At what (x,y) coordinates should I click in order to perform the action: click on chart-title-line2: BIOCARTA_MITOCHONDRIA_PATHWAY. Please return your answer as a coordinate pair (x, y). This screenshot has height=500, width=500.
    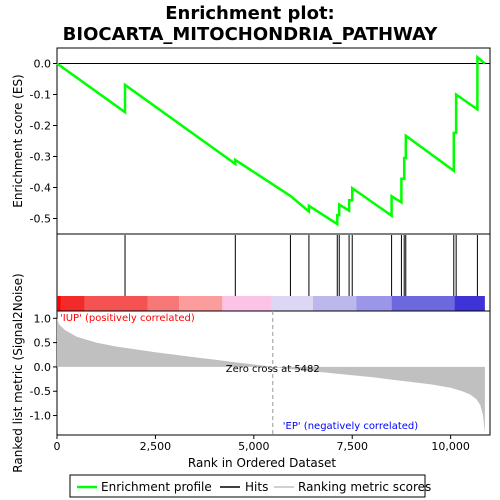
    Looking at the image, I should click on (251, 34).